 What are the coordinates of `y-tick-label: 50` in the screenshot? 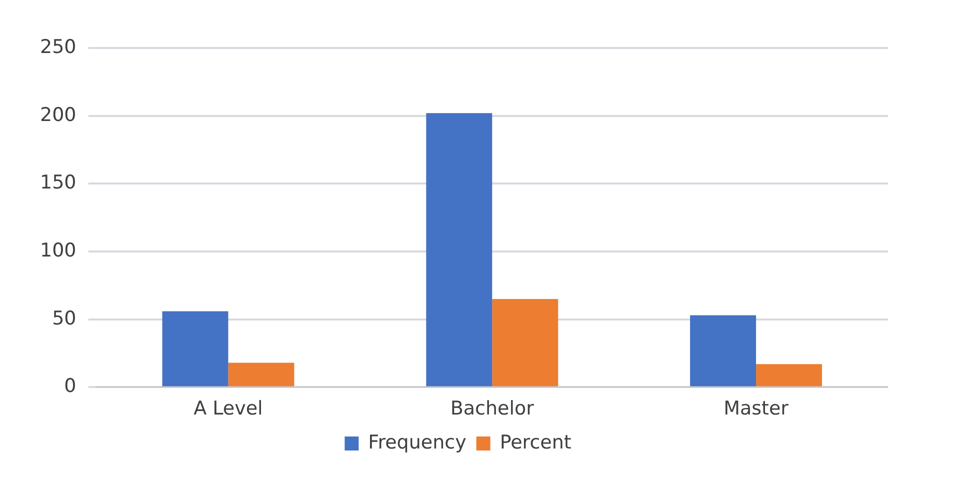 It's located at (64, 318).